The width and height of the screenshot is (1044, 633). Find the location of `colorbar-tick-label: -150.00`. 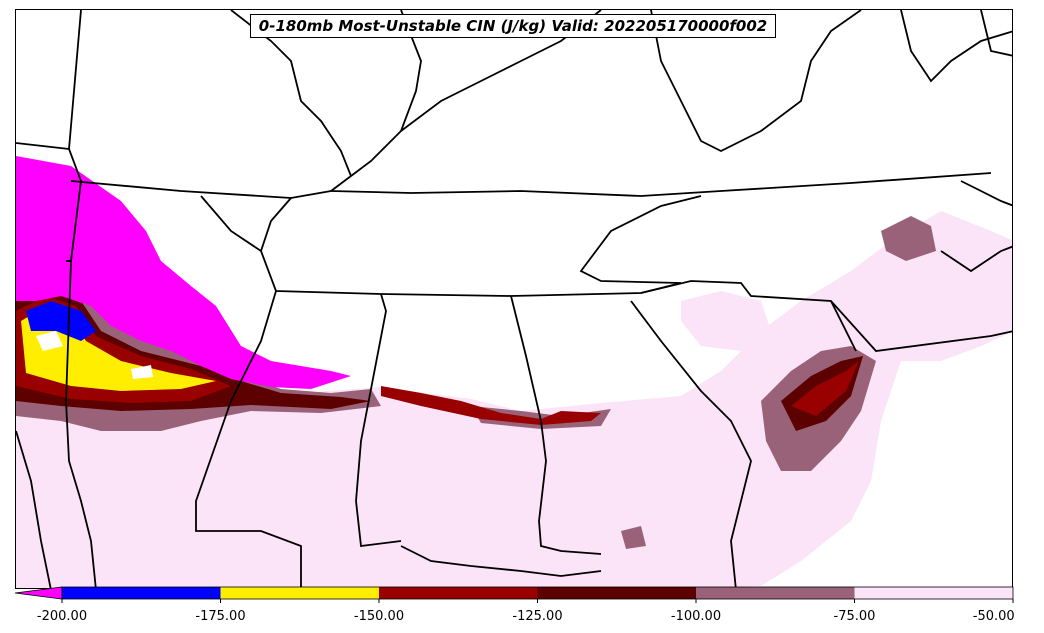

colorbar-tick-label: -150.00 is located at coordinates (379, 616).